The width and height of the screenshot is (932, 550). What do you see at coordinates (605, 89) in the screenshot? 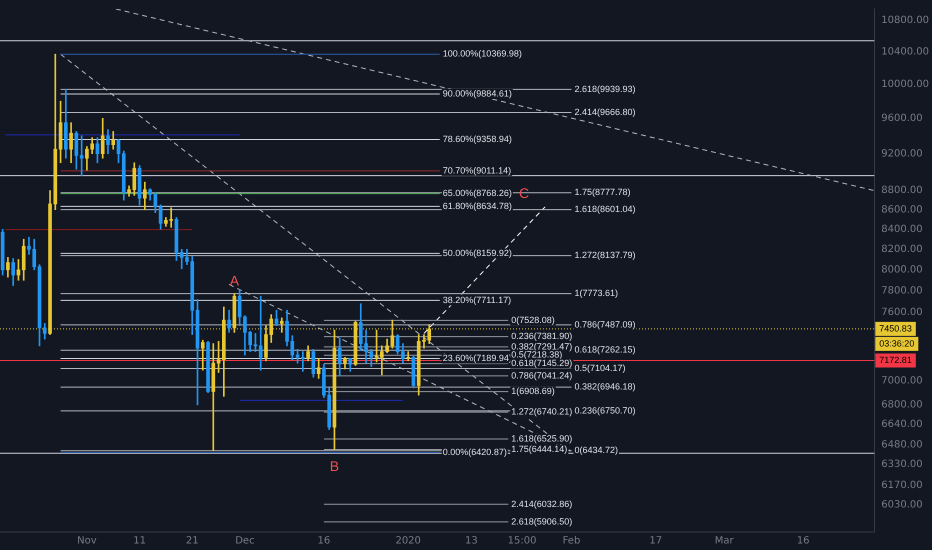
I see `annotation: 2.618(9939.93)` at bounding box center [605, 89].